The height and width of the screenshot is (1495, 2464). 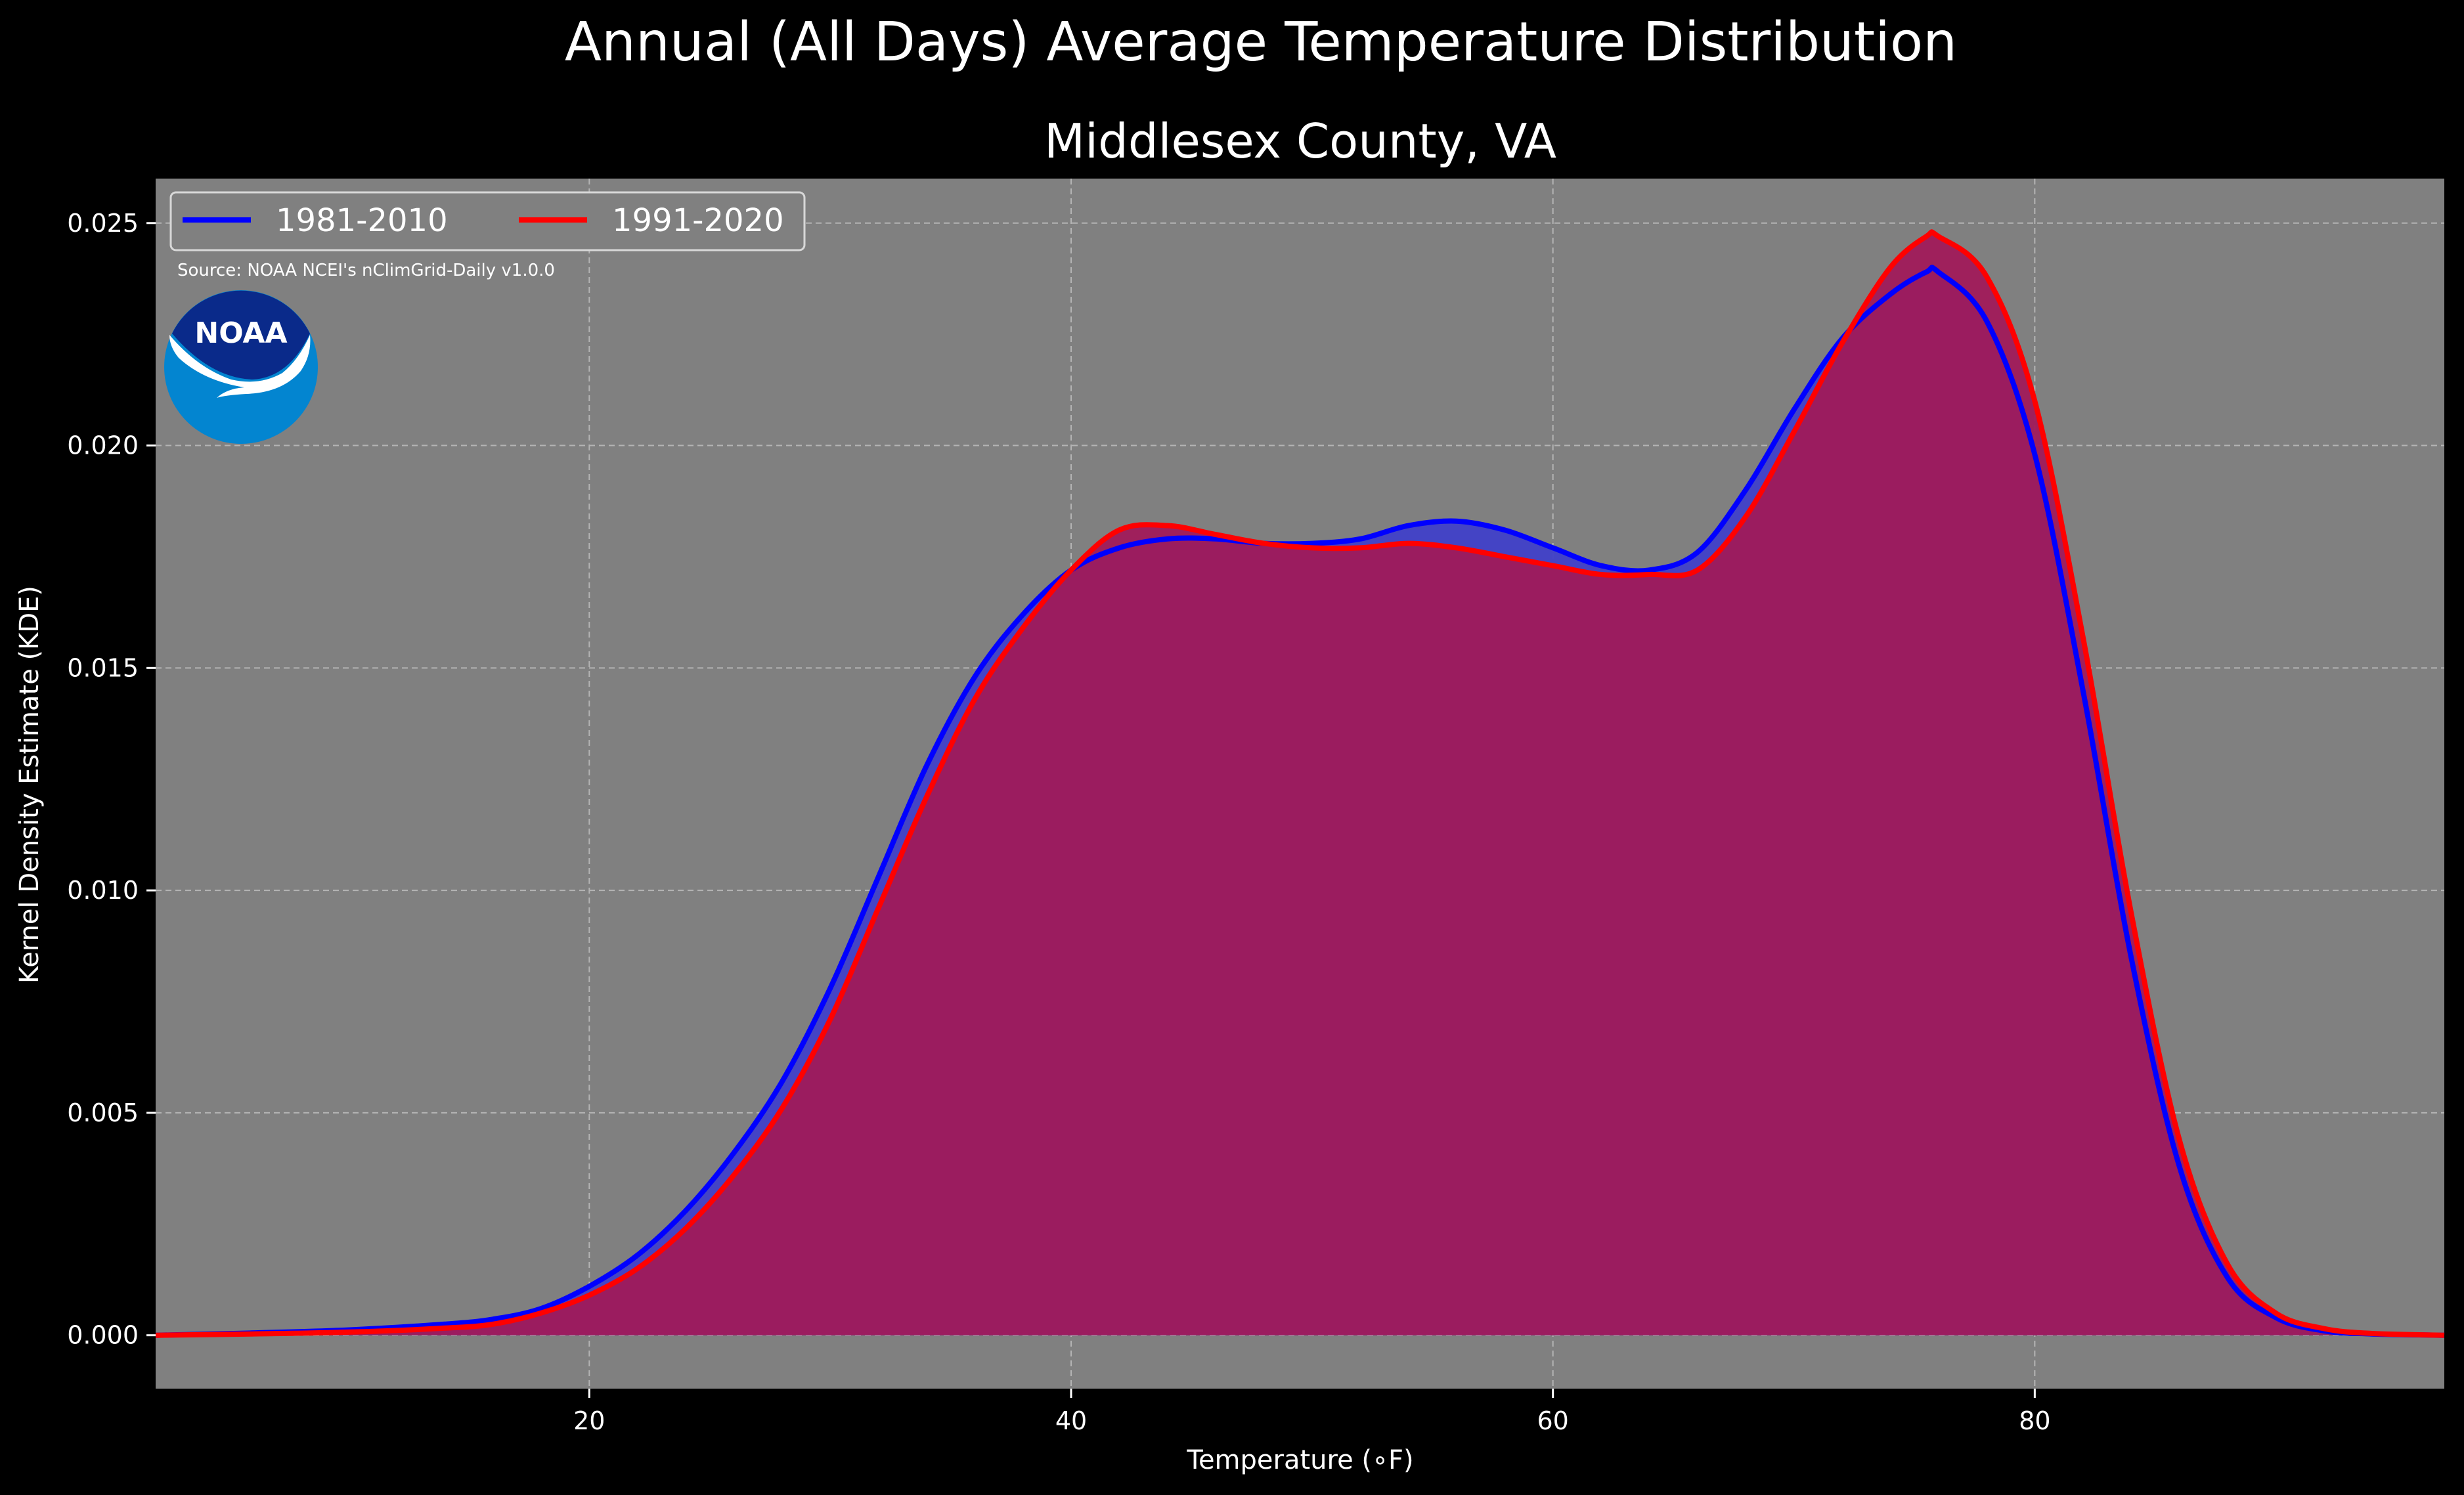 What do you see at coordinates (103, 1112) in the screenshot?
I see `y-tick-label: 0.005` at bounding box center [103, 1112].